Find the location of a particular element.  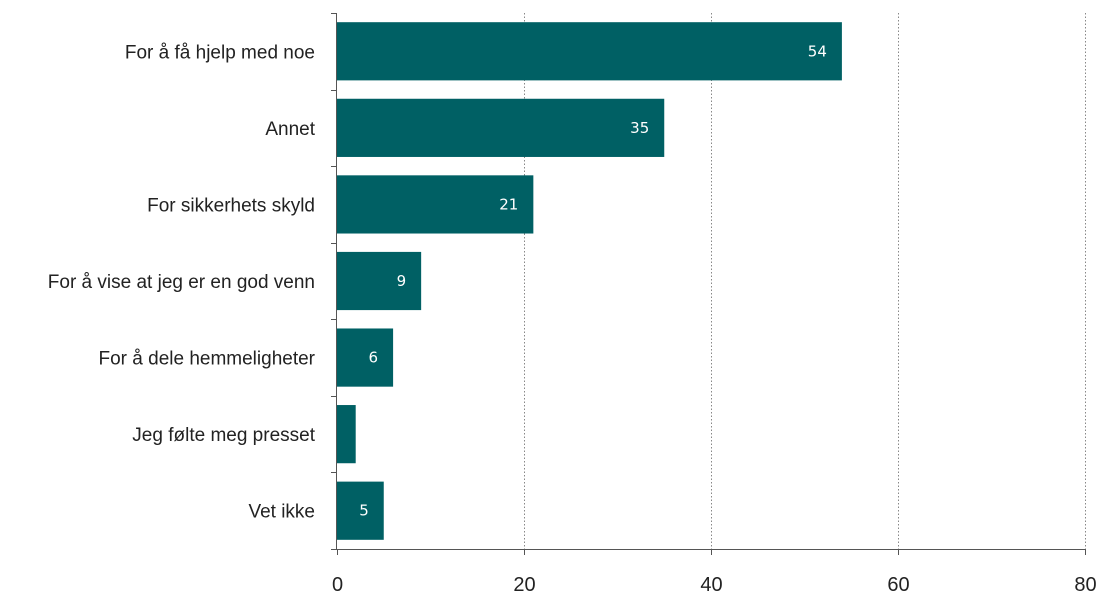

category-label: For å vise at jeg er en god venn is located at coordinates (181, 282).